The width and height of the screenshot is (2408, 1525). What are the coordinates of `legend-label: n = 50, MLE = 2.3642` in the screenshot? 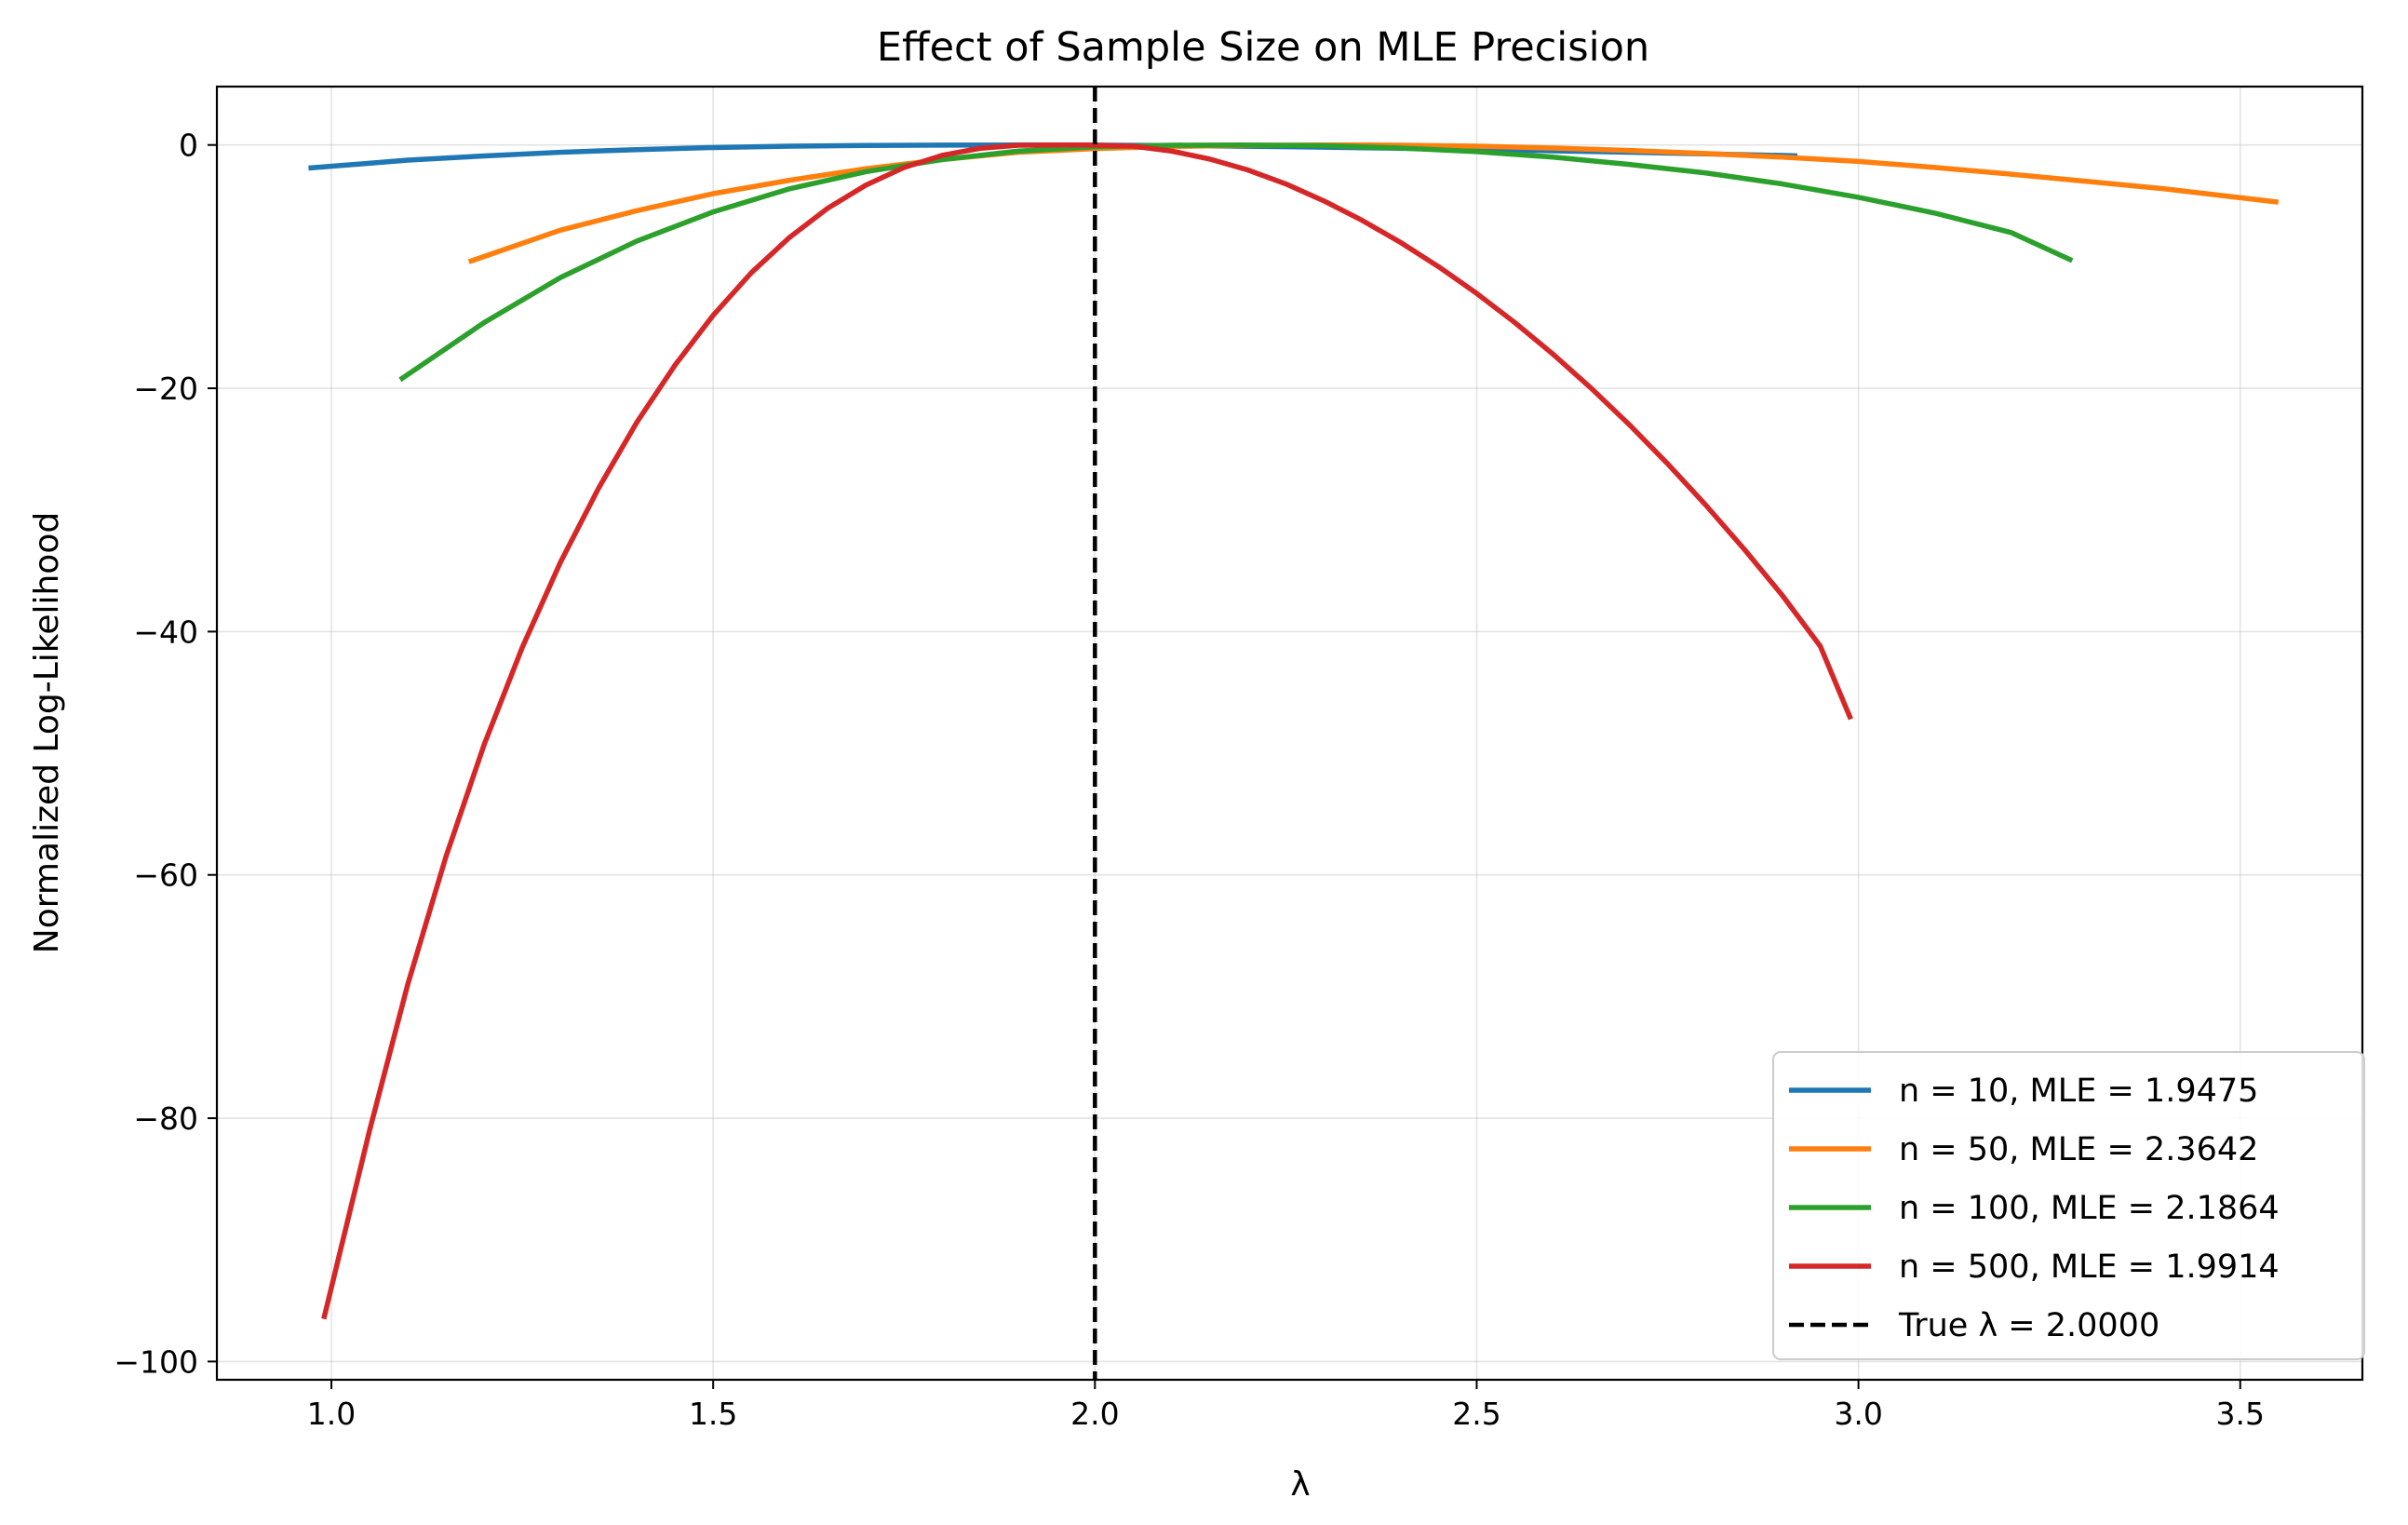 It's located at (2078, 1149).